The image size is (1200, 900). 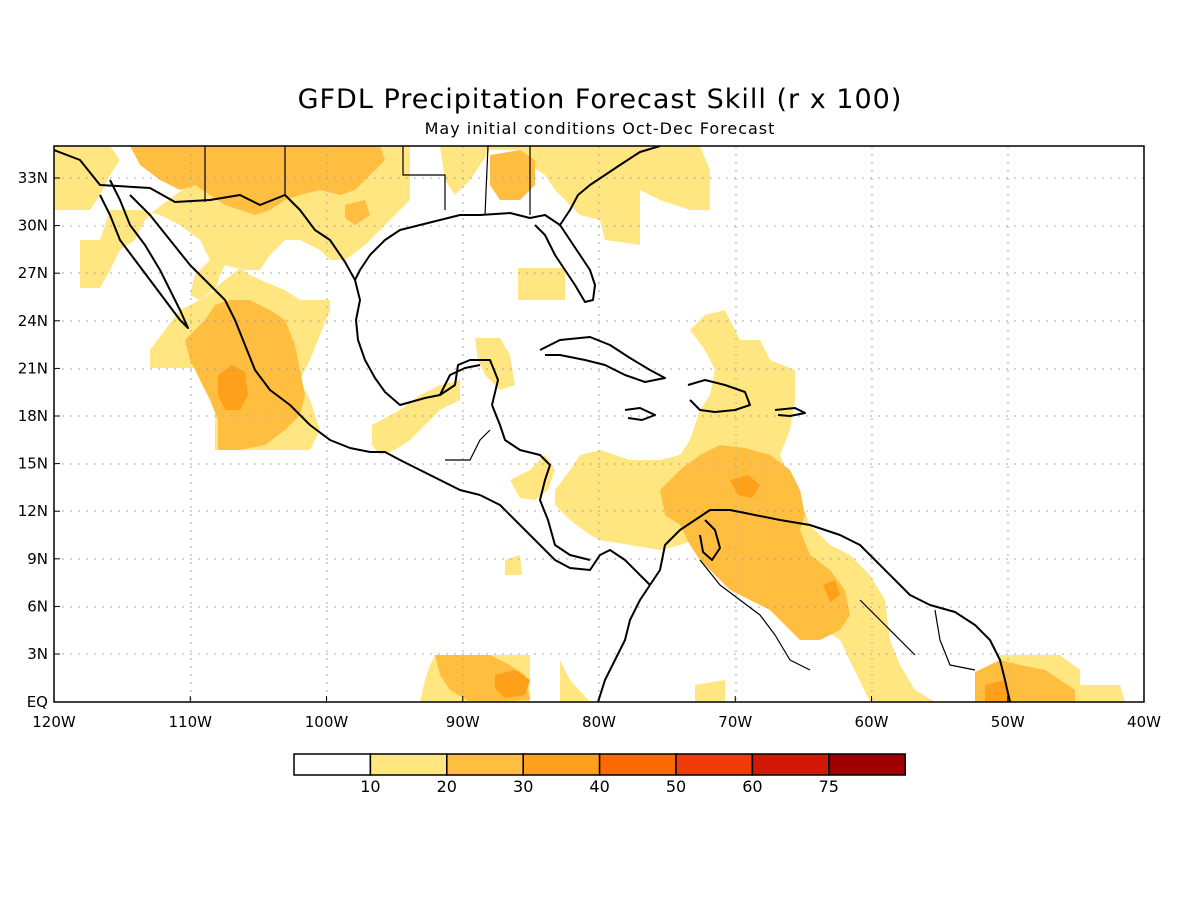 What do you see at coordinates (39, 440) in the screenshot?
I see `latitude-labels: 33N 30N 27N 24N 21N 18N 15N 12N 9N 6N 3N EQ` at bounding box center [39, 440].